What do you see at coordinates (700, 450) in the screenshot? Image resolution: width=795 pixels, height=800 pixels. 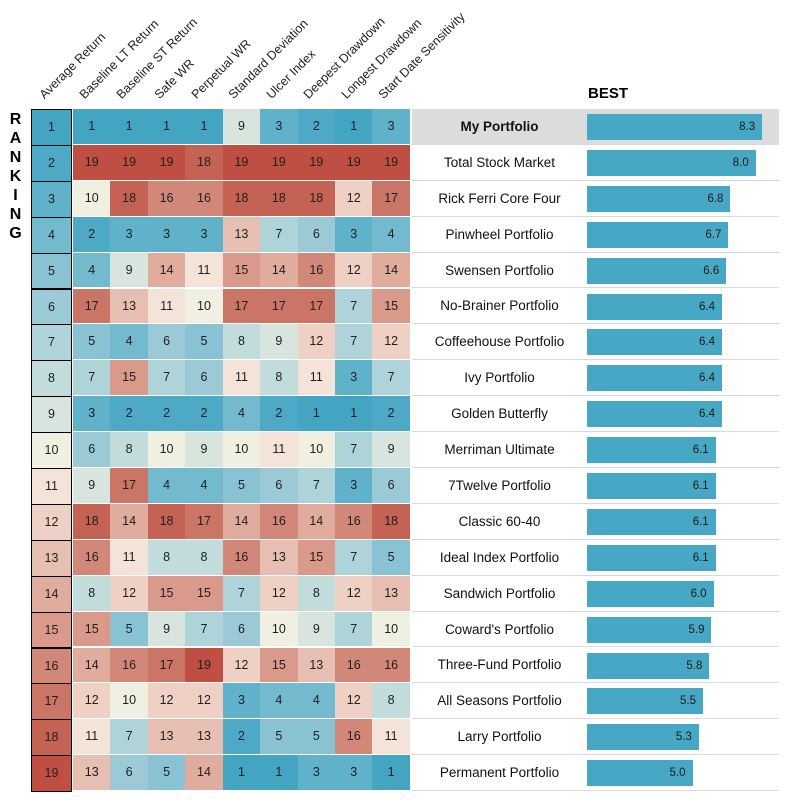 I see `score-value: 6.1` at bounding box center [700, 450].